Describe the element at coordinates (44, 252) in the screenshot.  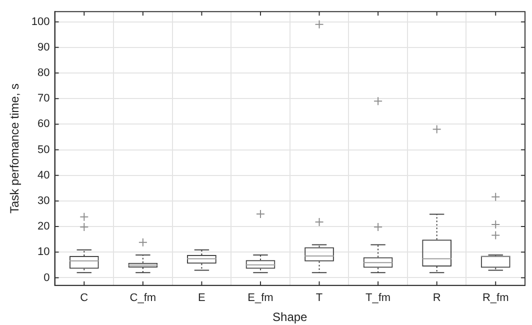
I see `y-tick-label: 10` at that location.